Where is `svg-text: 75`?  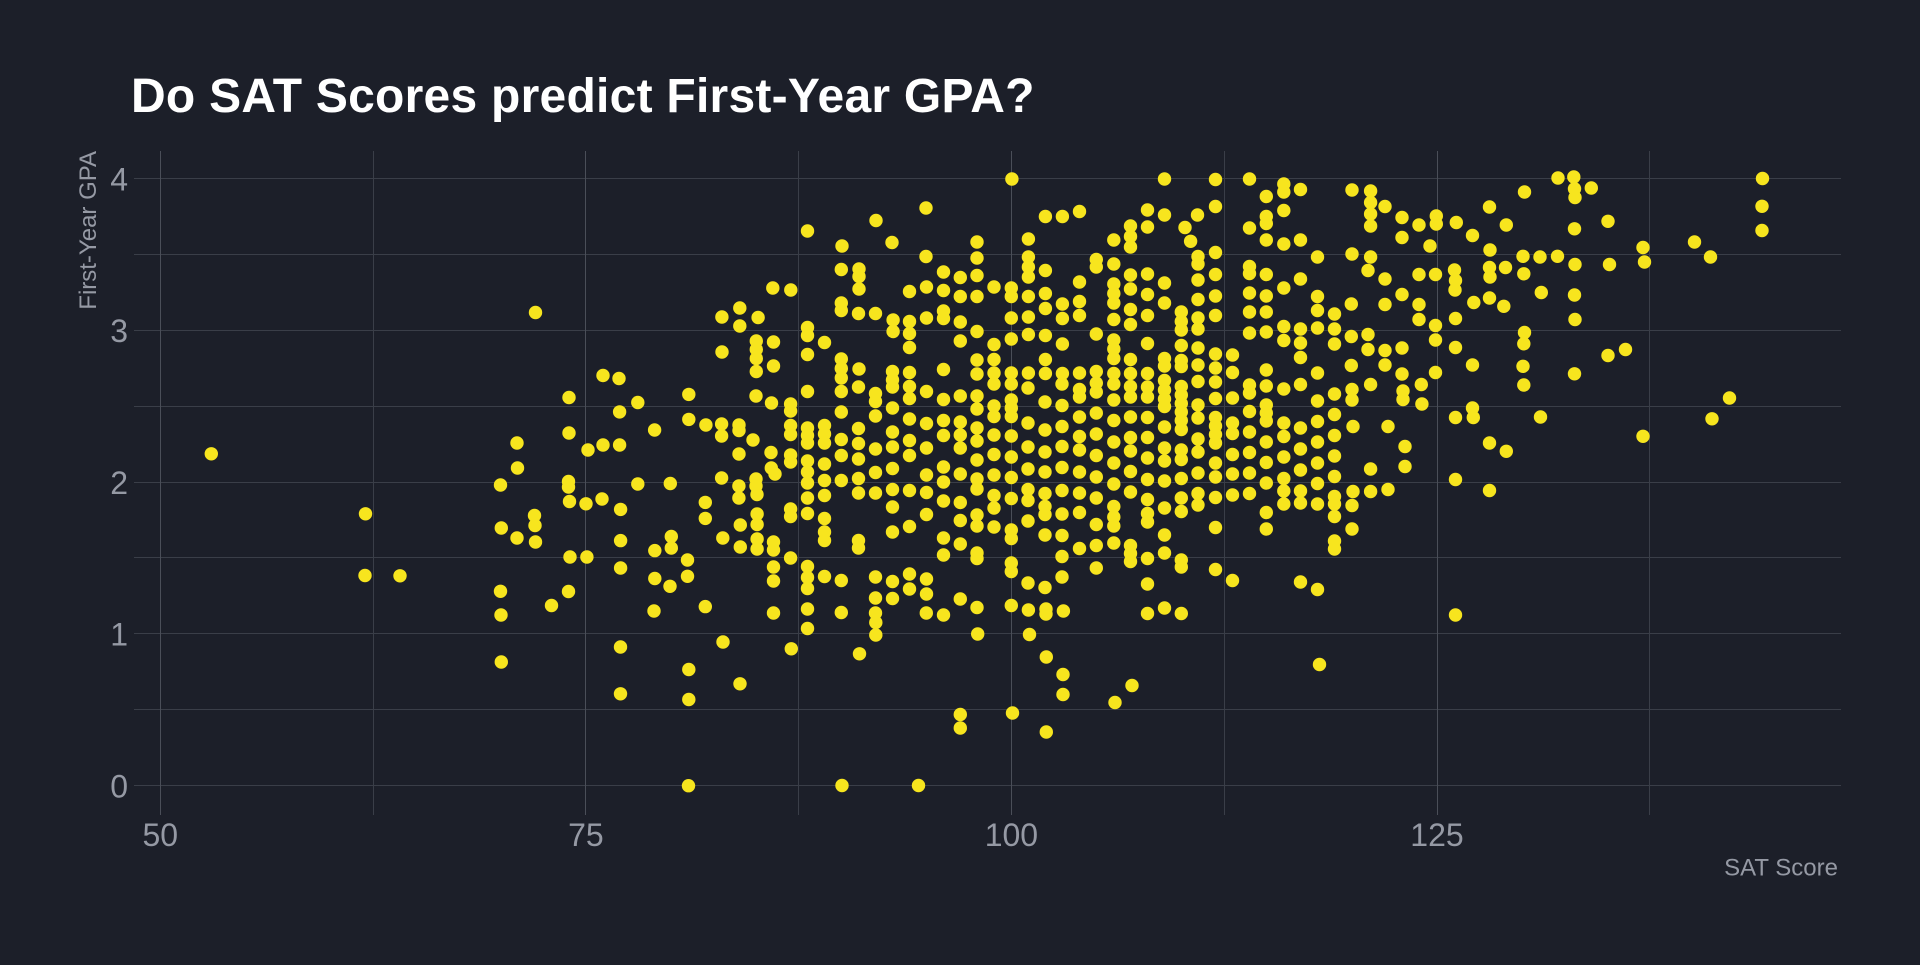 svg-text: 75 is located at coordinates (586, 835).